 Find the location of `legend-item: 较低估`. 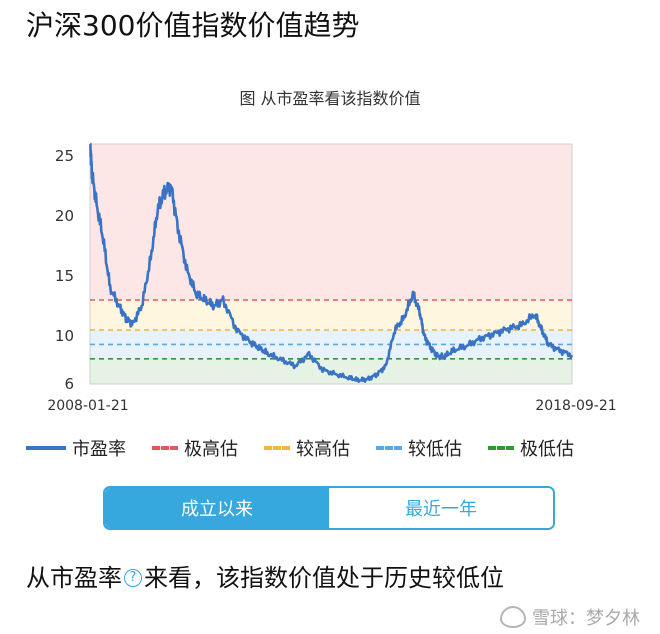

legend-item: 较低估 is located at coordinates (419, 448).